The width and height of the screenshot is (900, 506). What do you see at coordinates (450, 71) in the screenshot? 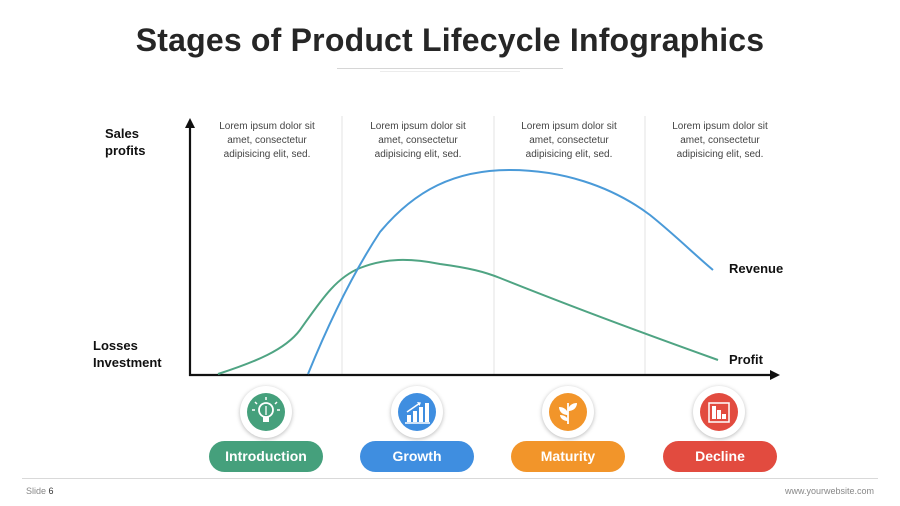
I see `title-divider-secondary` at bounding box center [450, 71].